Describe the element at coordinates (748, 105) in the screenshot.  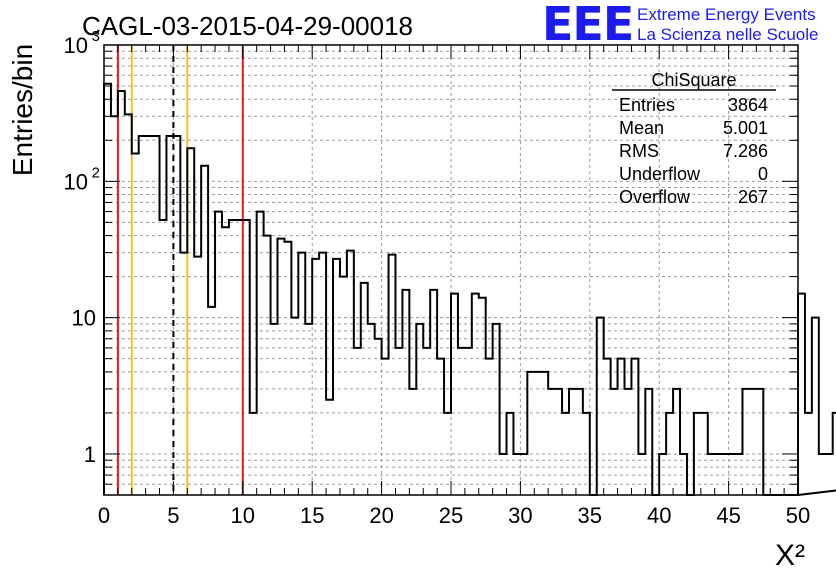
I see `stats-value: 3864` at that location.